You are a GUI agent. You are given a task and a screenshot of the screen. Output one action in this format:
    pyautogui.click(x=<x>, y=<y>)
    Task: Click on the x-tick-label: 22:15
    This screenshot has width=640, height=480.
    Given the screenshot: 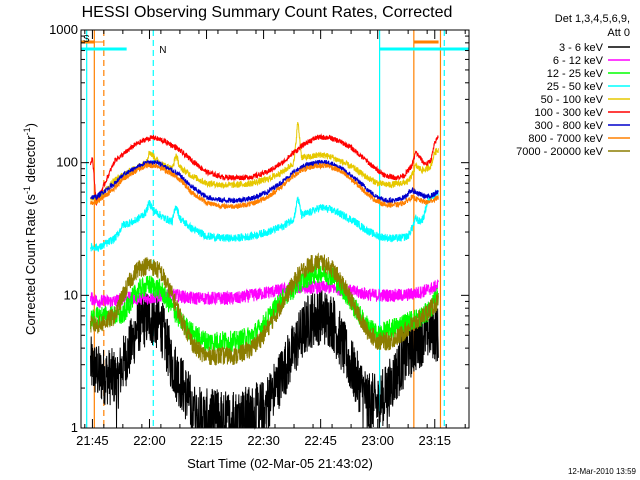 What is the action you would take?
    pyautogui.click(x=206, y=440)
    